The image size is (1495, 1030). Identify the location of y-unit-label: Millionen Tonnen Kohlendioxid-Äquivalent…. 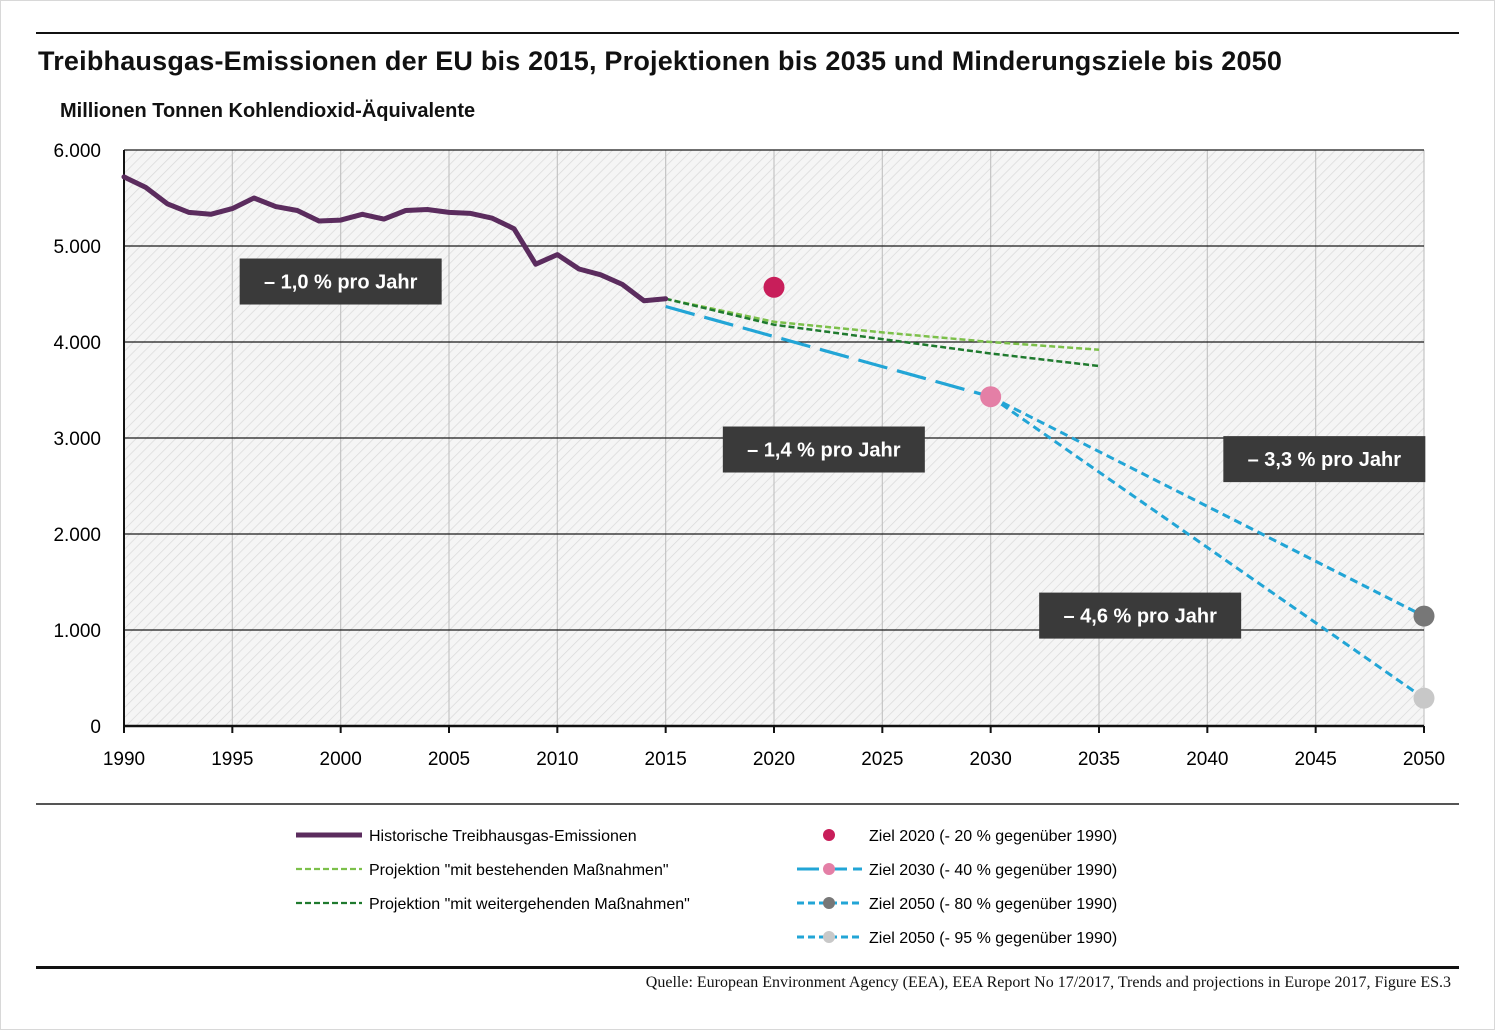
(268, 111).